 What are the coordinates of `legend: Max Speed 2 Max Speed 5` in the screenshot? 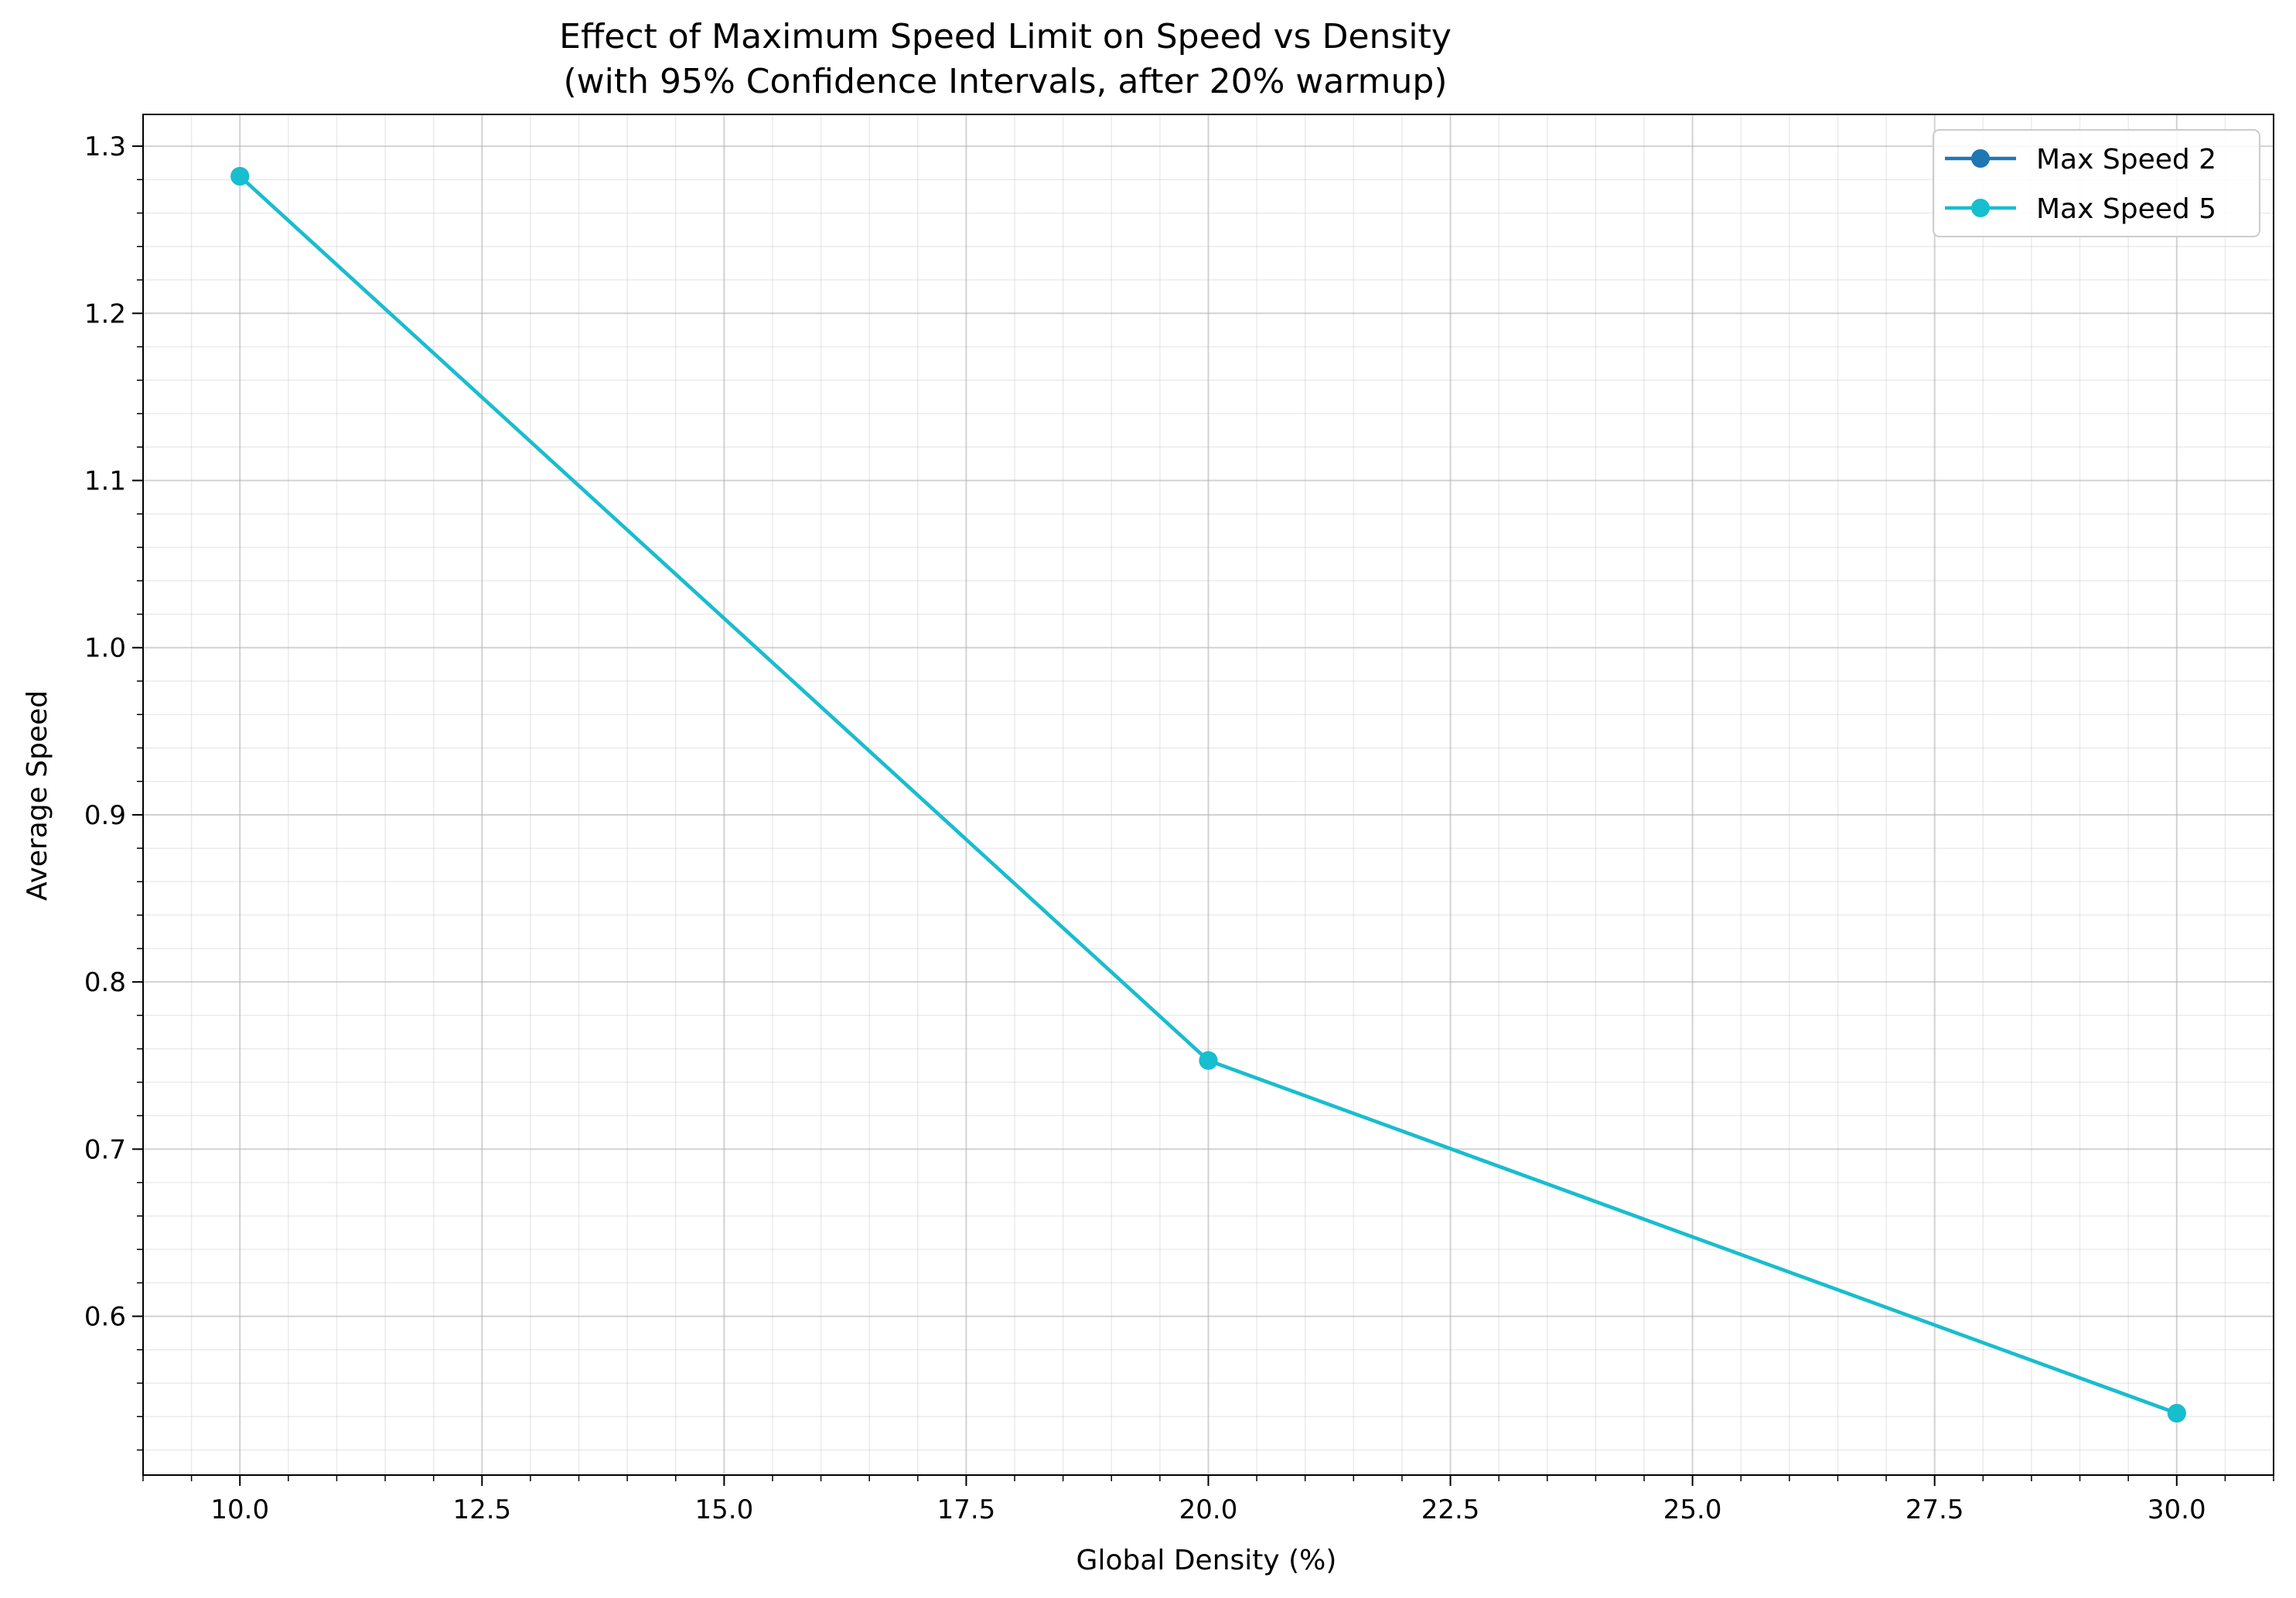 It's located at (2096, 183).